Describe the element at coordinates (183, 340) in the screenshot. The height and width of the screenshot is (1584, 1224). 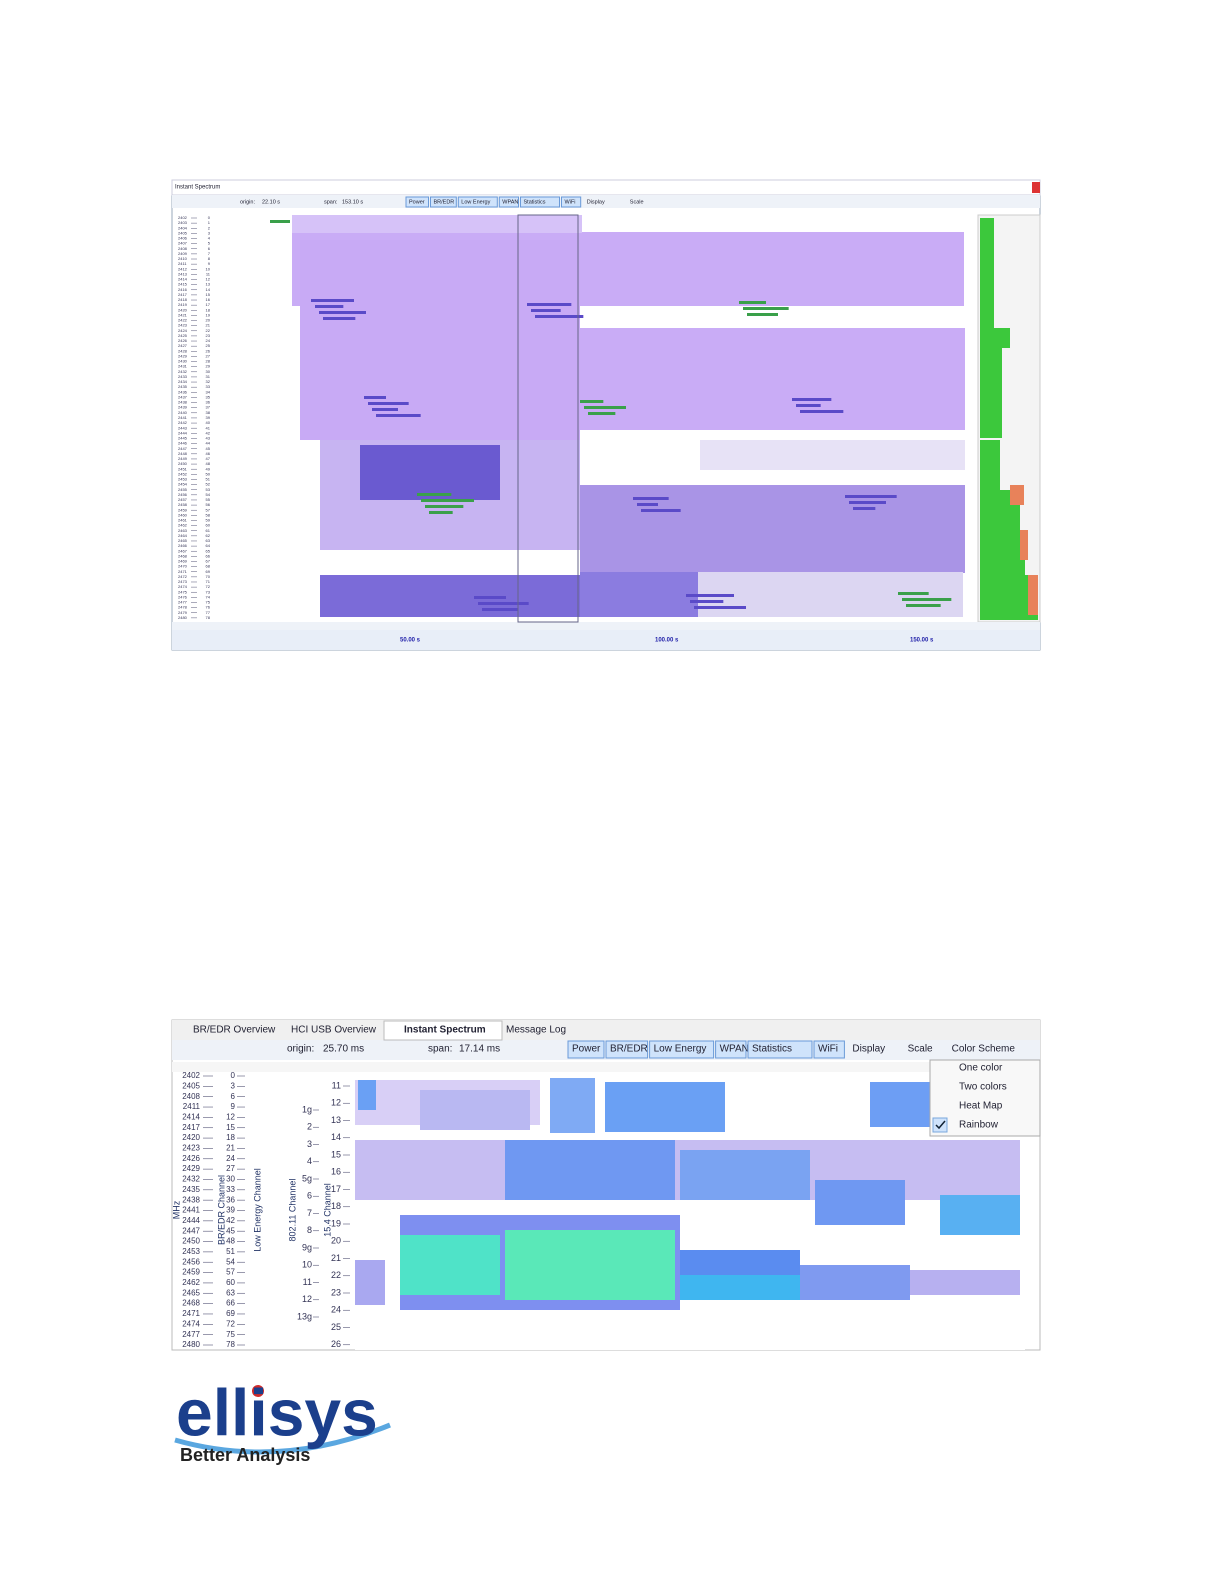
I see `mhz-label: 2426` at that location.